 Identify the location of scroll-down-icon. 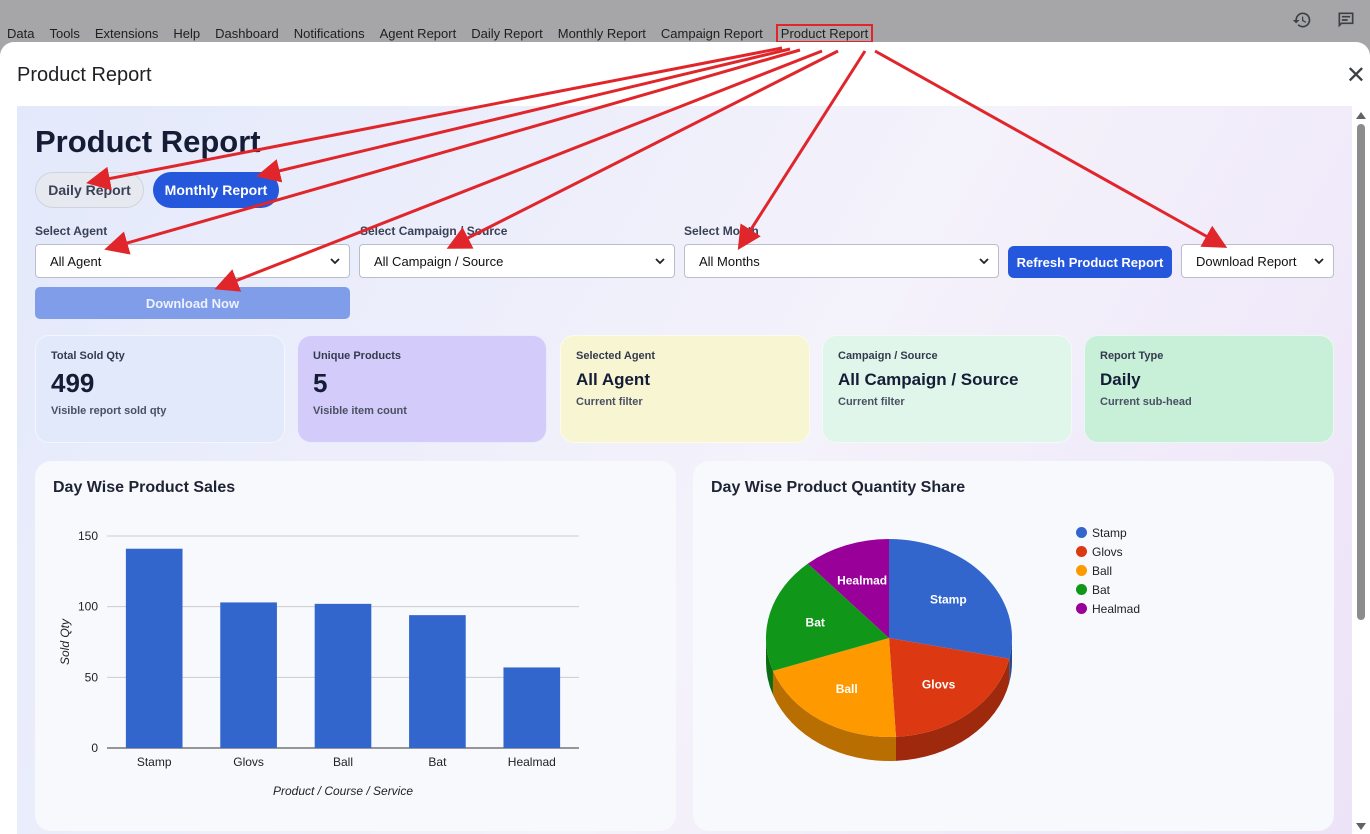
(1361, 826).